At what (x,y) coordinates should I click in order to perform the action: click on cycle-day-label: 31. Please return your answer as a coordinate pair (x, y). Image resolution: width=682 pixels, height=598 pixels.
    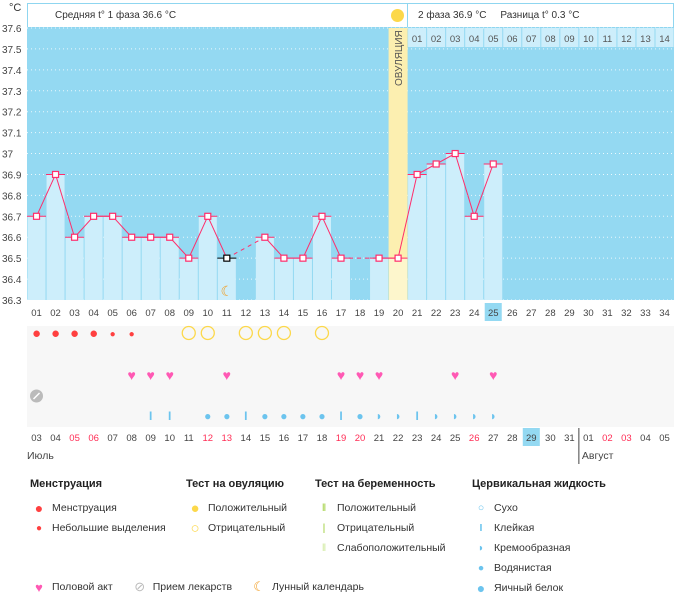
    Looking at the image, I should click on (607, 313).